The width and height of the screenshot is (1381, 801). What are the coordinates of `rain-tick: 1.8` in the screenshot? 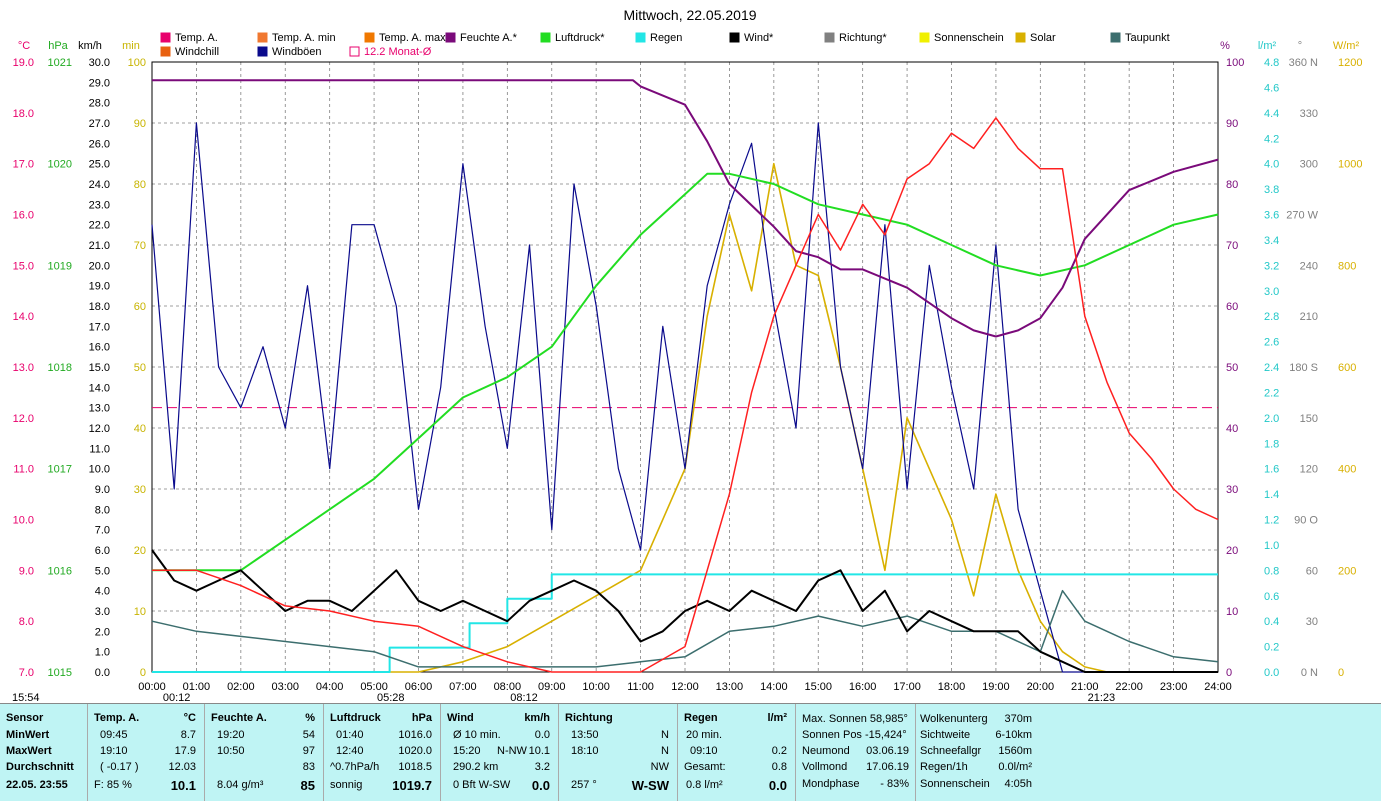 It's located at (1271, 444).